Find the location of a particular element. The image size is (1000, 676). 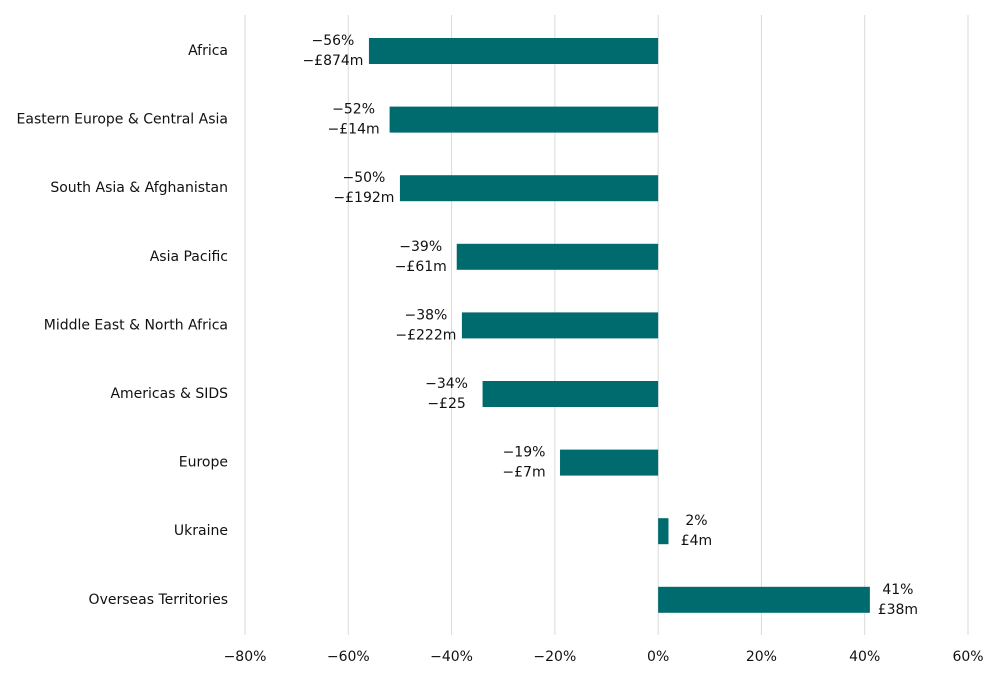

category-label: Europe is located at coordinates (203, 463).